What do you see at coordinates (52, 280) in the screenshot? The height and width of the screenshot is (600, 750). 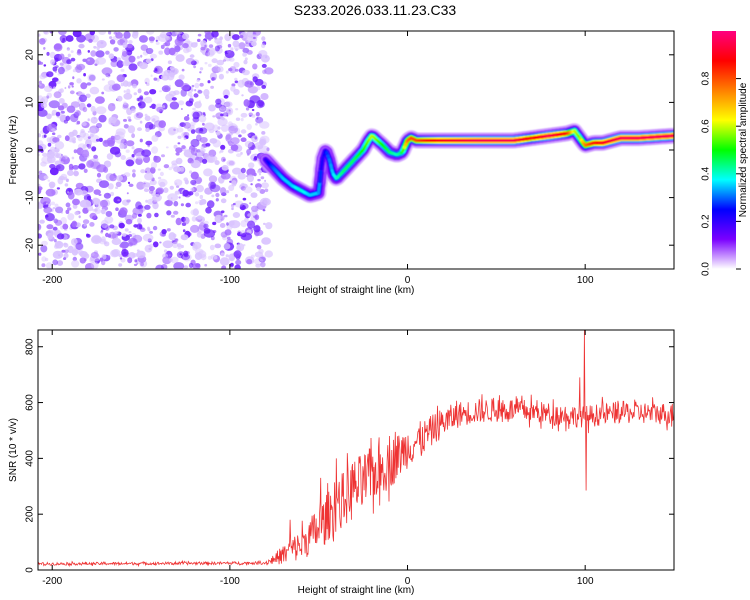 I see `x-tick-label: -200` at bounding box center [52, 280].